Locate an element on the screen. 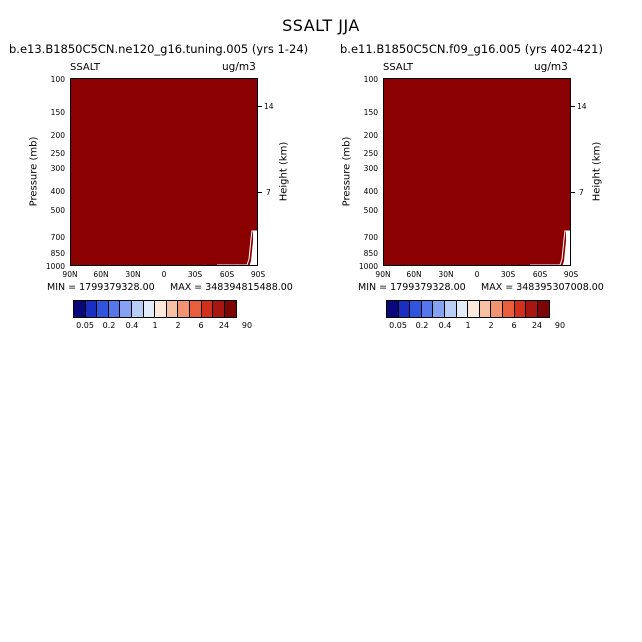  left-xtick: 90N is located at coordinates (70, 274).